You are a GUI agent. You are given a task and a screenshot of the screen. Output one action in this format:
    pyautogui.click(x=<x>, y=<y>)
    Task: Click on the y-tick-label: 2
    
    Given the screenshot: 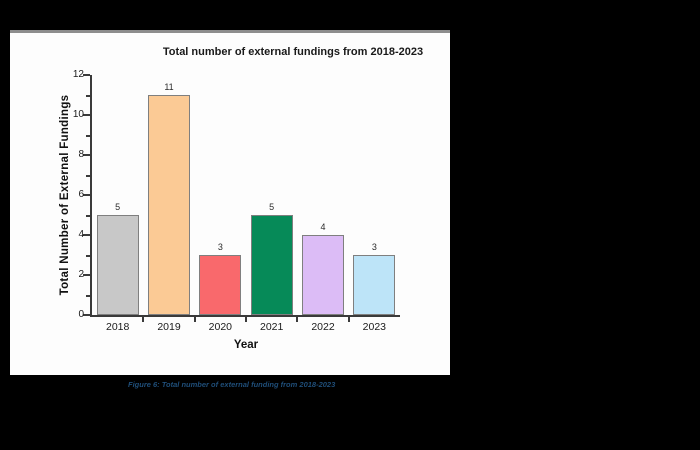 What is the action you would take?
    pyautogui.click(x=81, y=274)
    